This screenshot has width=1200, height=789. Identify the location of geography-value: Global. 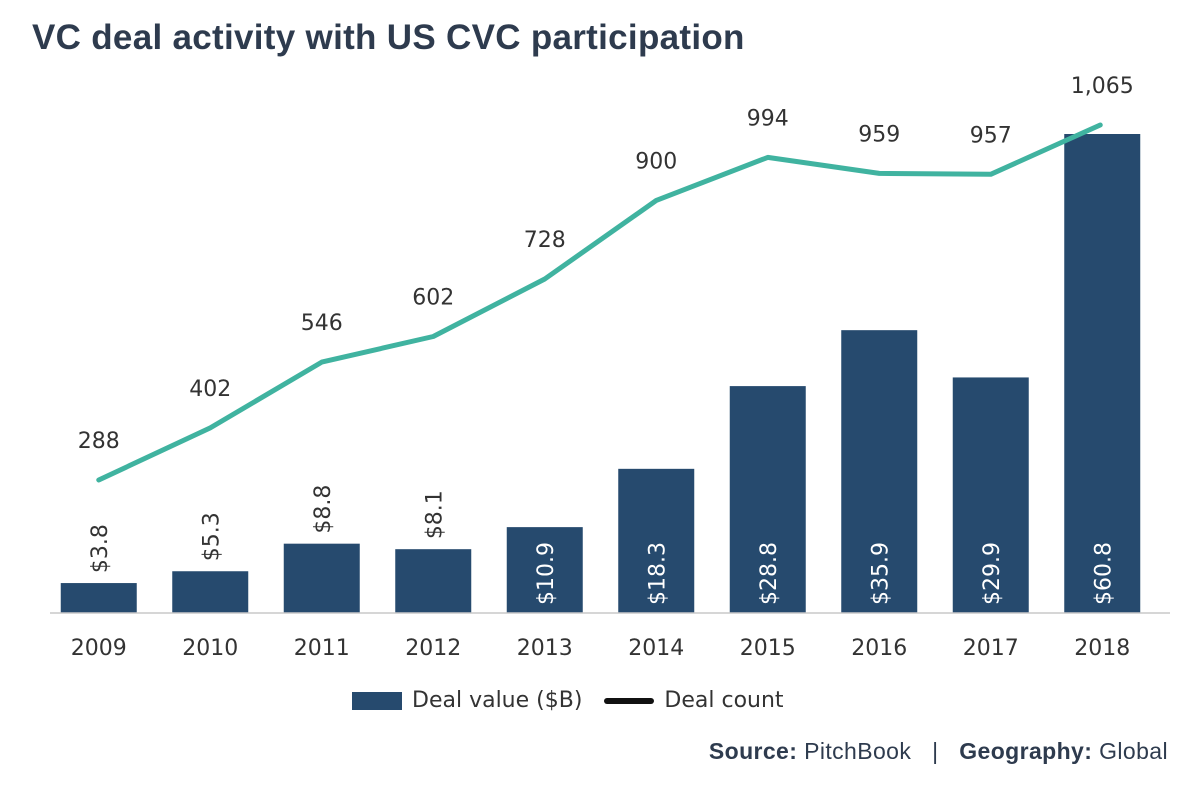
(1133, 751).